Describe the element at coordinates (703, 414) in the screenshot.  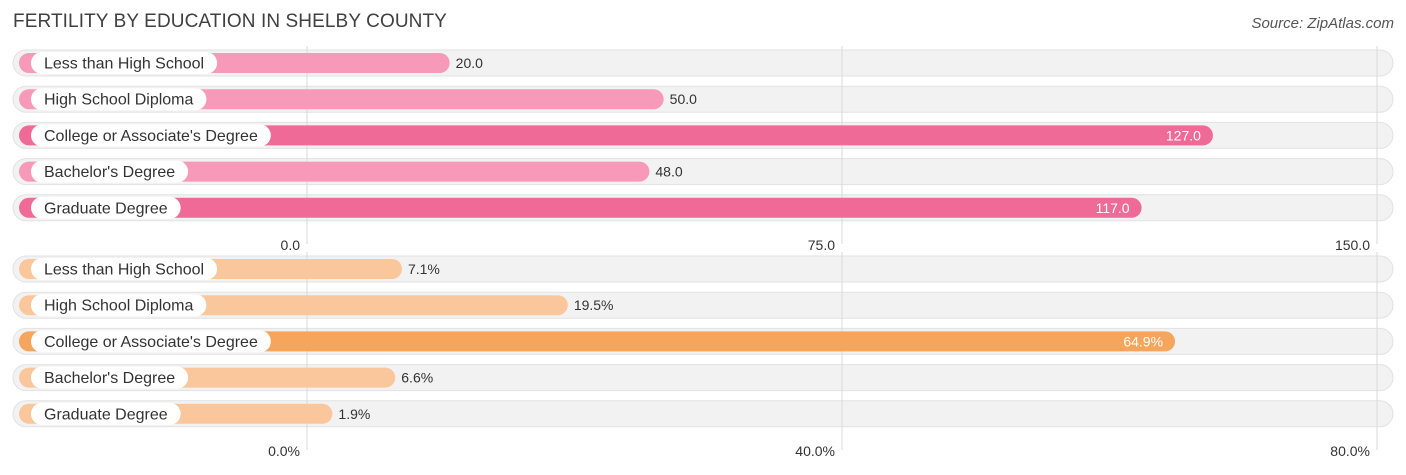
I see `row-background` at that location.